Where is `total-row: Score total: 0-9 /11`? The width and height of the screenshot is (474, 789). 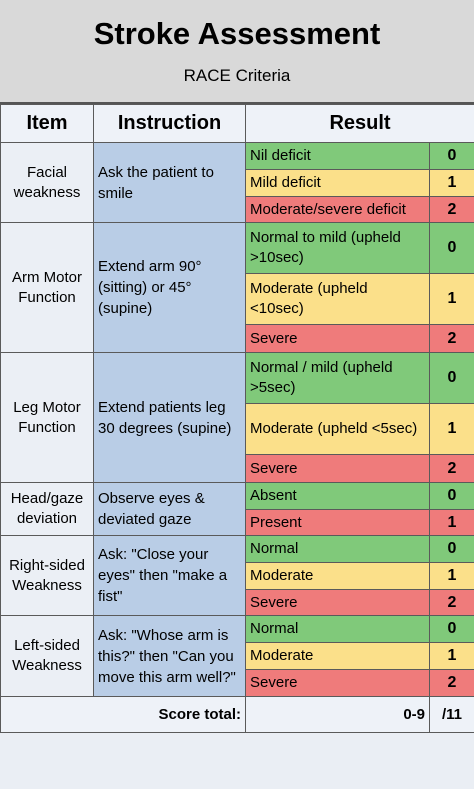
total-row: Score total: 0-9 /11 is located at coordinates (237, 714).